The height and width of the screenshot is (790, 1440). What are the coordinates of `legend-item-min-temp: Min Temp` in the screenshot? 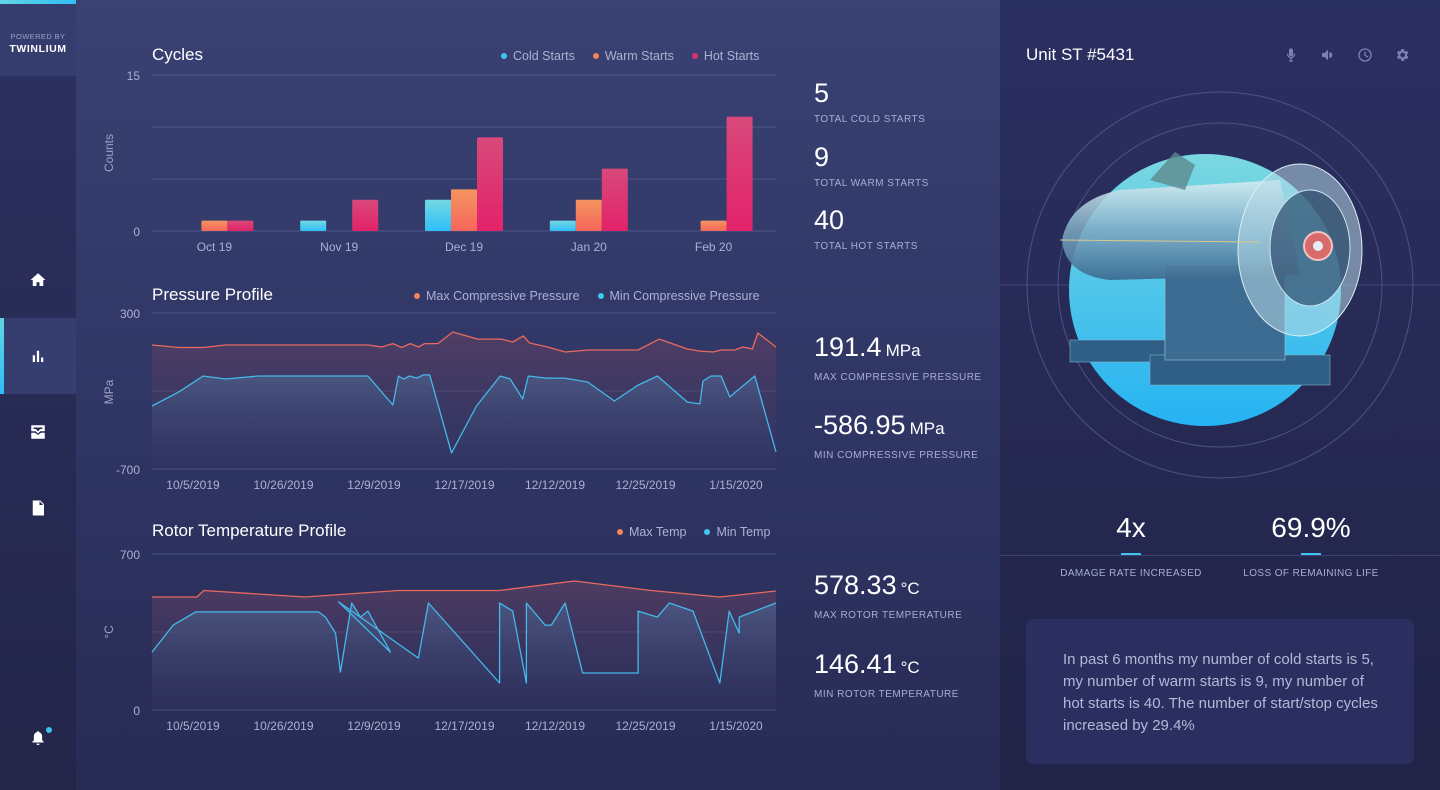 It's located at (737, 532).